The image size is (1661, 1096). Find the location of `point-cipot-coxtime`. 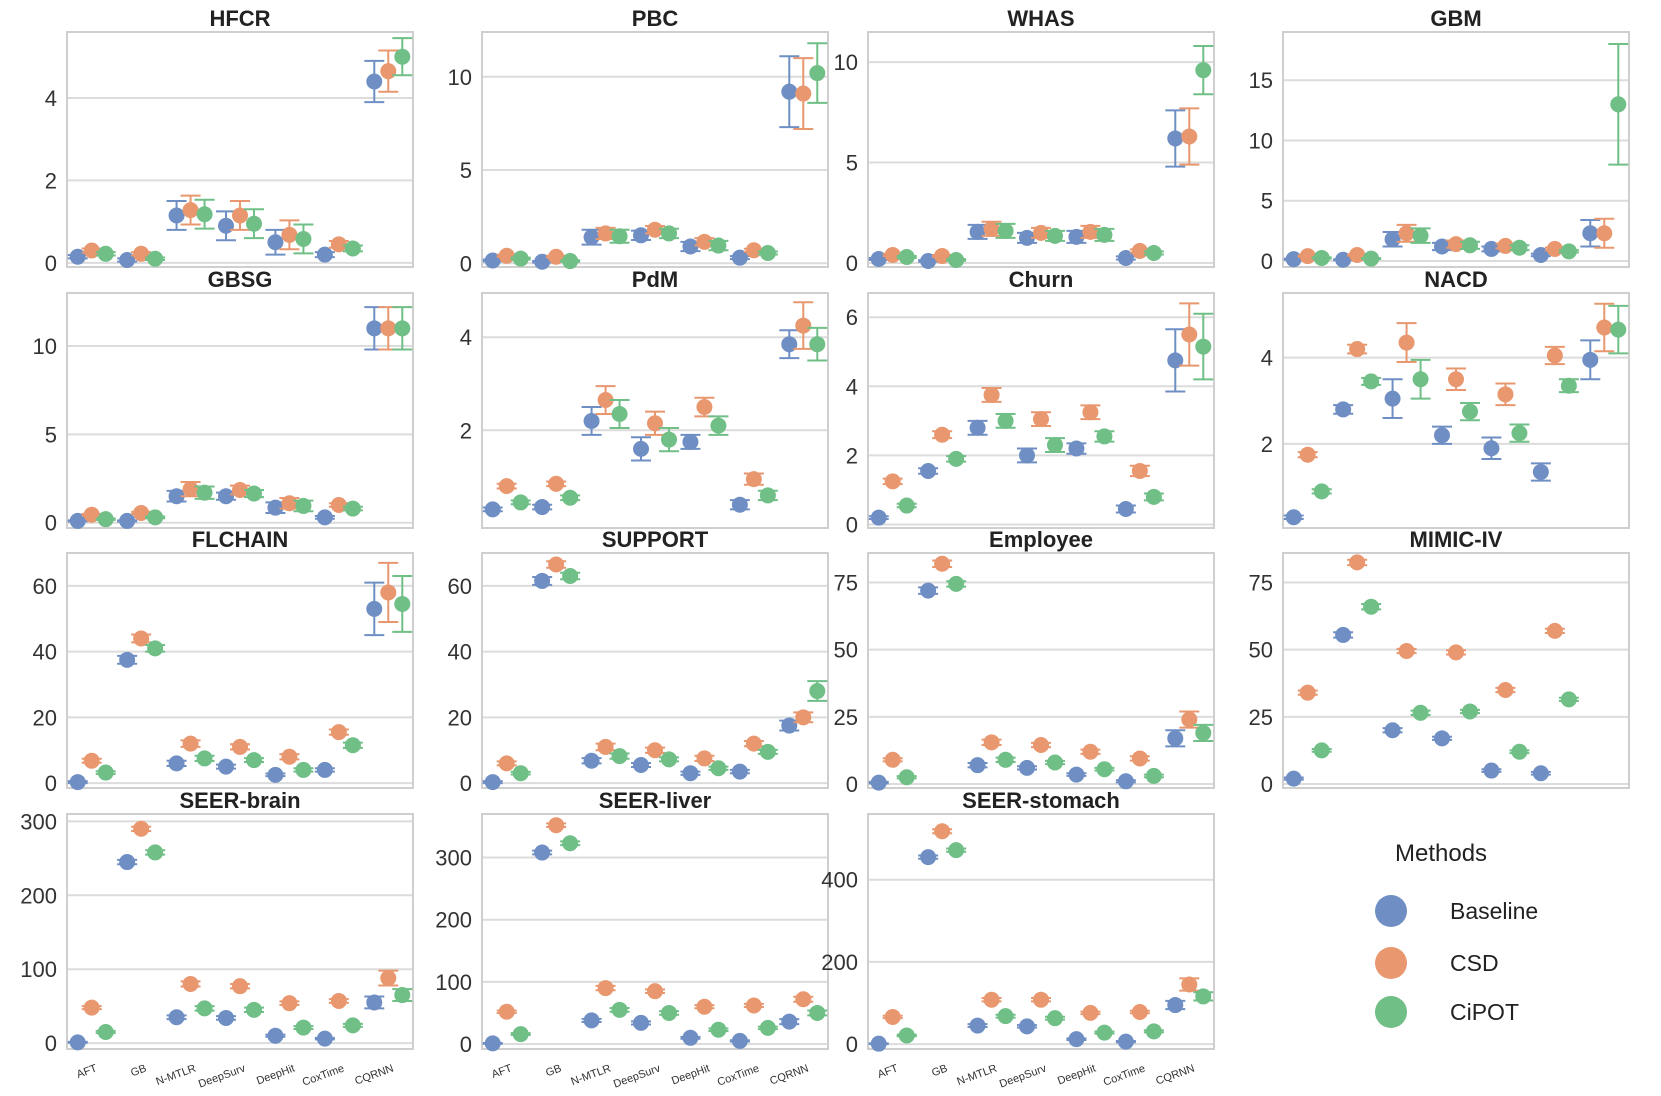

point-cipot-coxtime is located at coordinates (767, 253).